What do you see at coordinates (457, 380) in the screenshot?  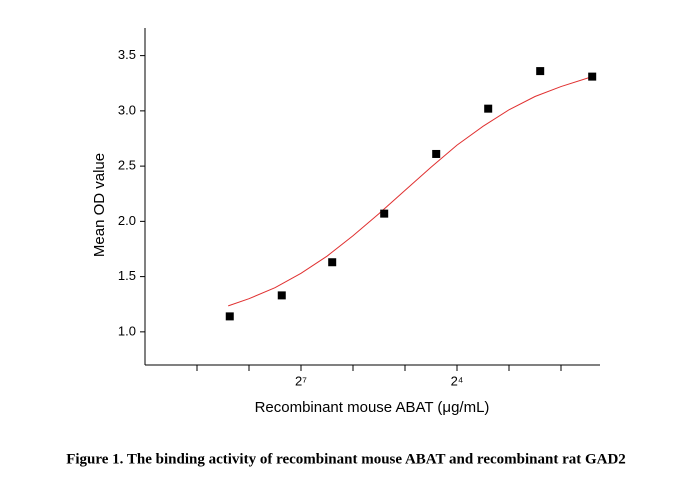 I see `x-tick-label: 2⁴` at bounding box center [457, 380].